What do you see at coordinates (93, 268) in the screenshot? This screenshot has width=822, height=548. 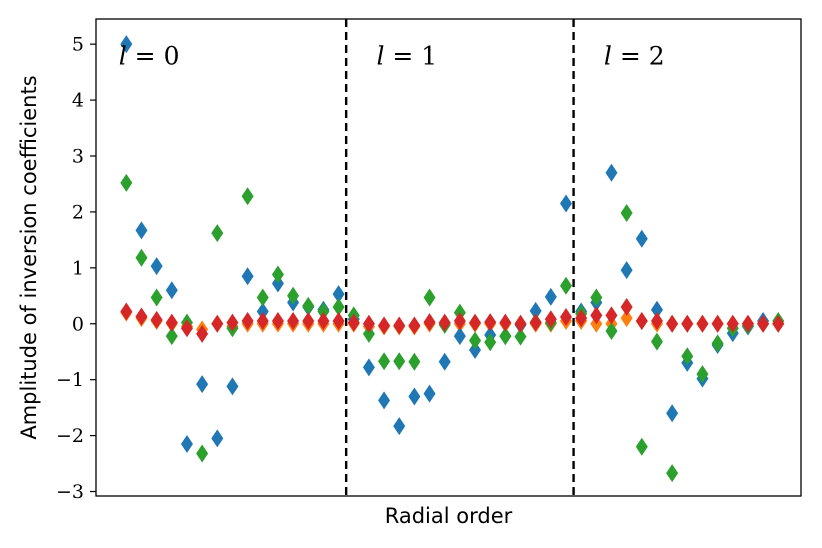 I see `y-tick-marks` at bounding box center [93, 268].